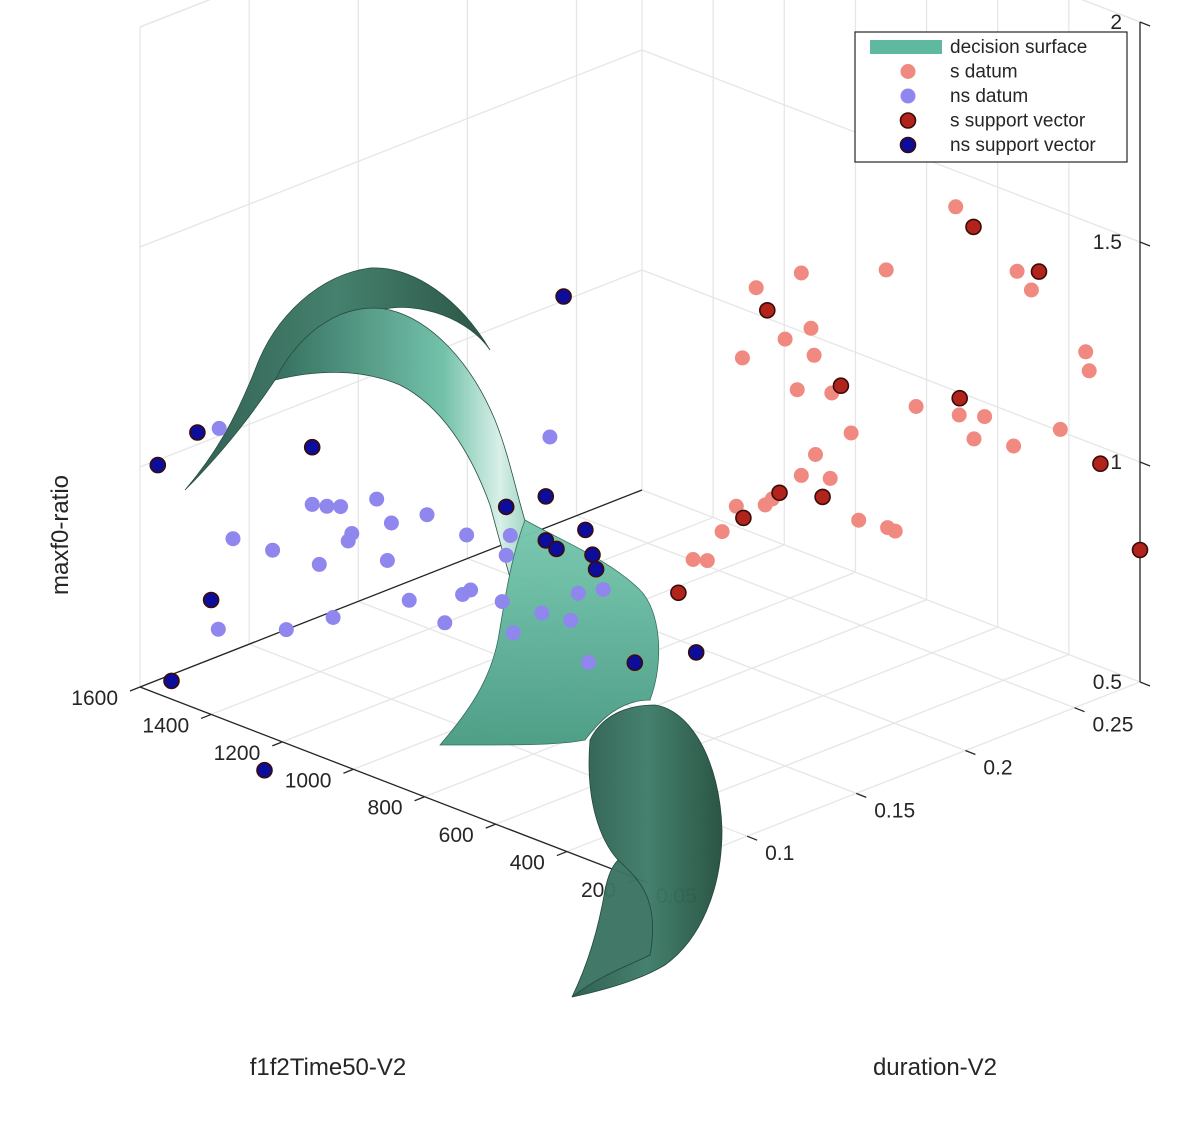 The height and width of the screenshot is (1126, 1188). Describe the element at coordinates (456, 835) in the screenshot. I see `x-tick-label: 600` at that location.